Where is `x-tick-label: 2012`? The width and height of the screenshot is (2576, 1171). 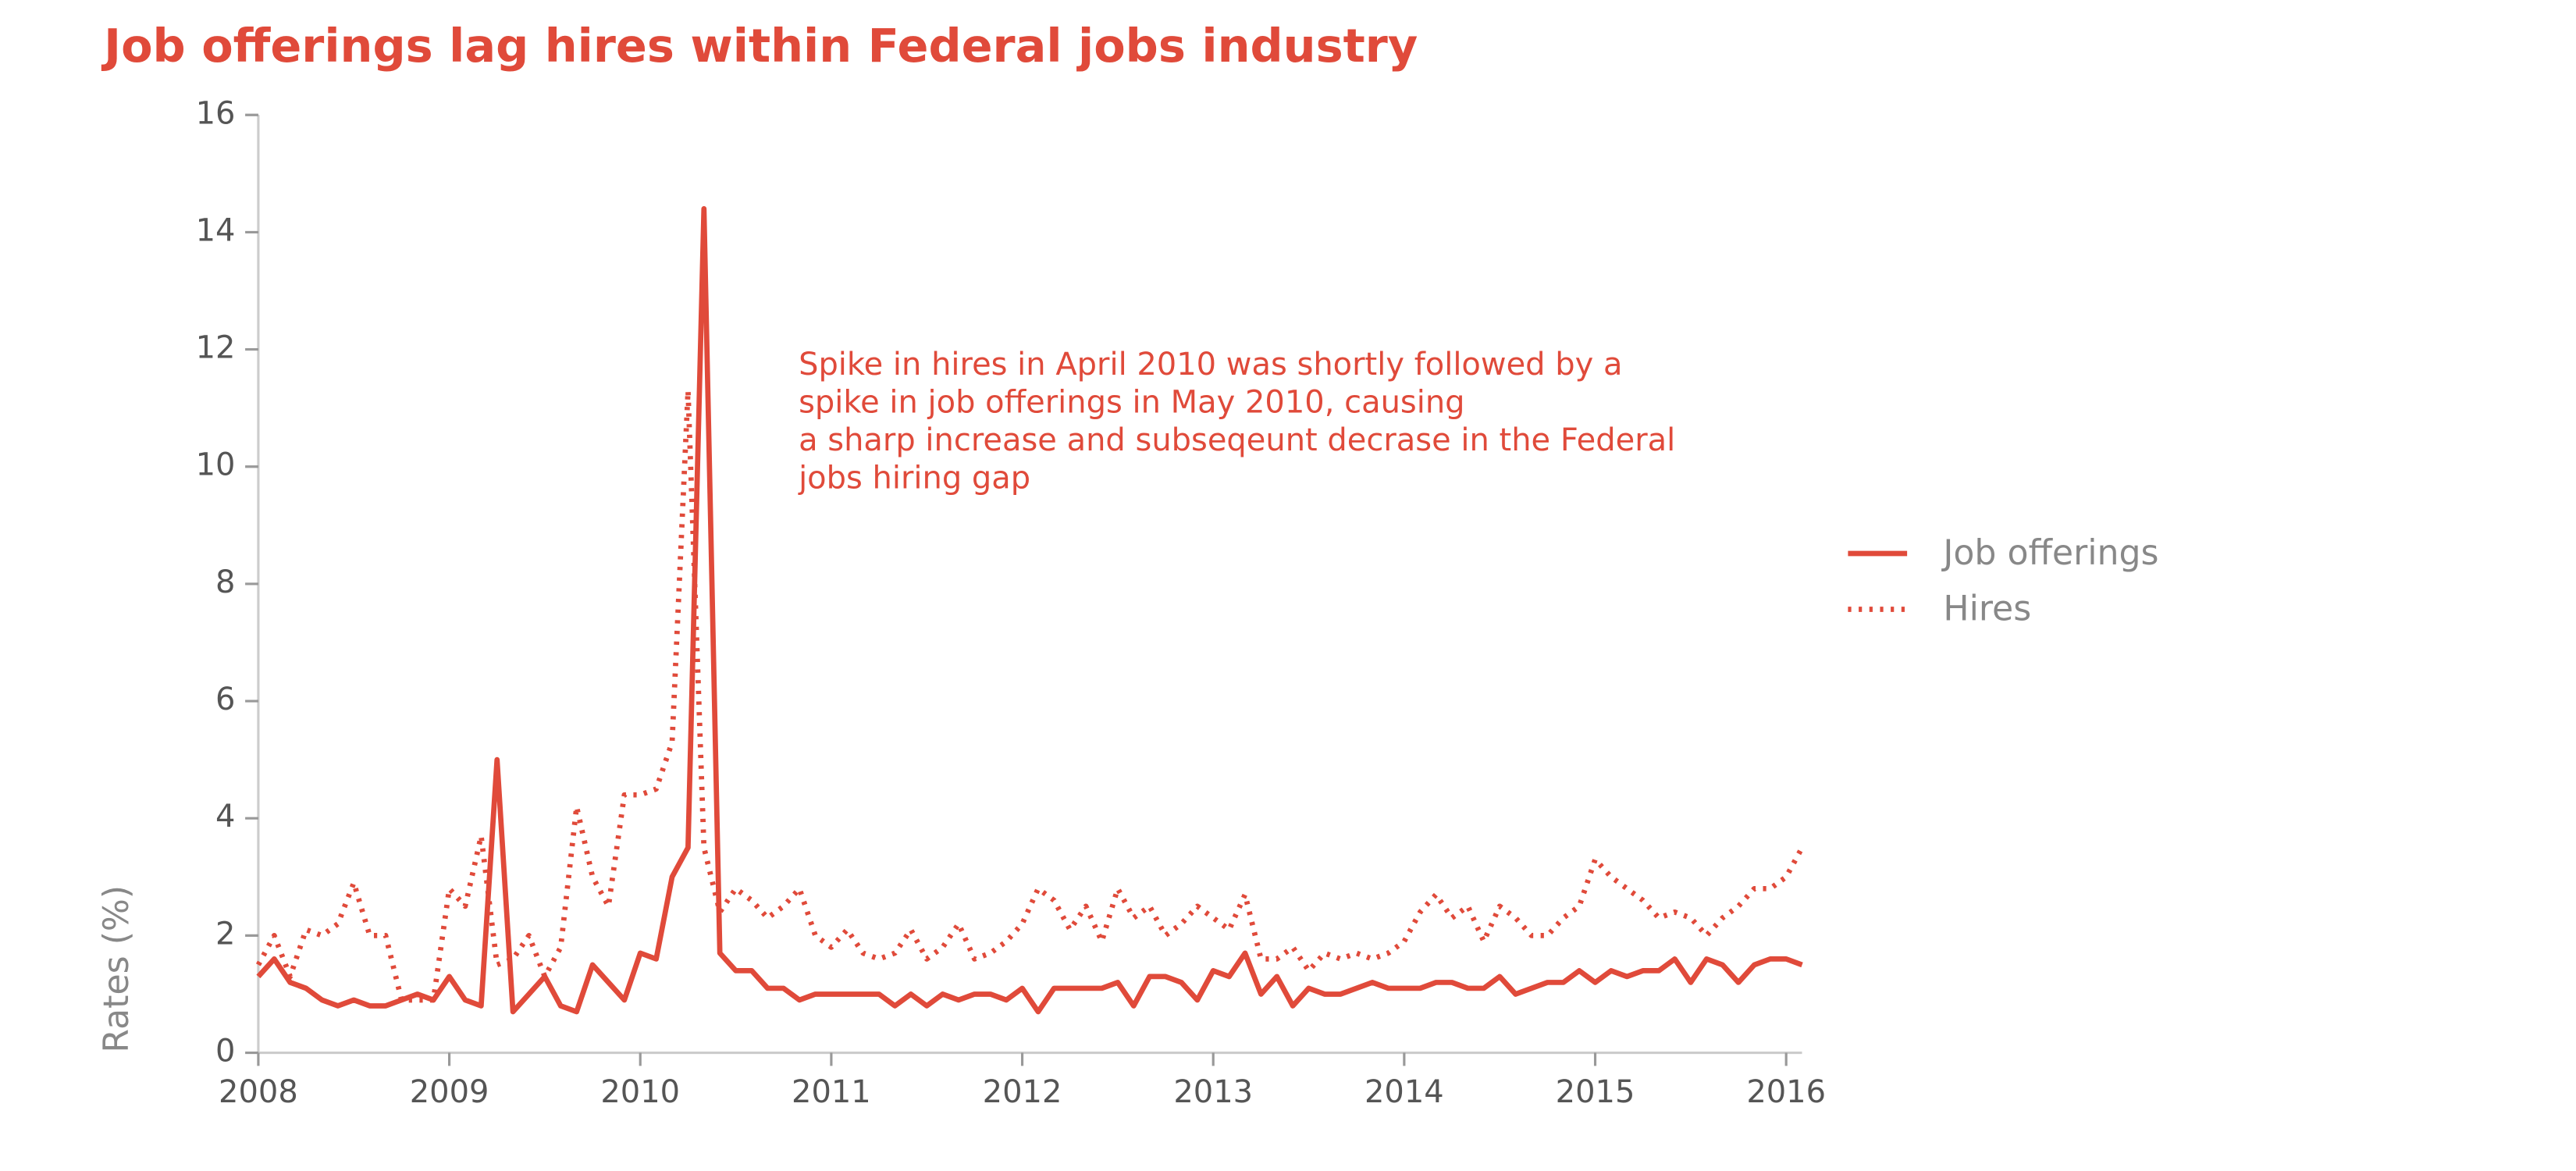
x-tick-label: 2012 is located at coordinates (1022, 1092).